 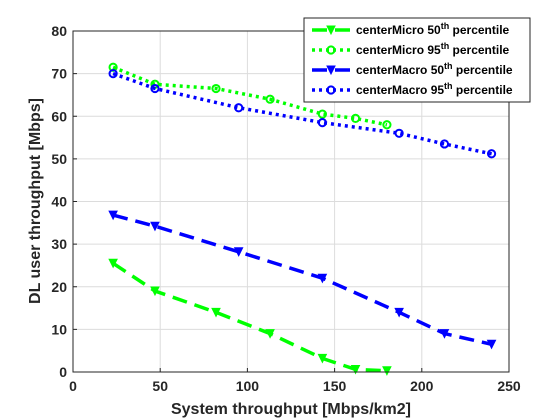 What do you see at coordinates (335, 386) in the screenshot?
I see `x-tick-label: 150` at bounding box center [335, 386].